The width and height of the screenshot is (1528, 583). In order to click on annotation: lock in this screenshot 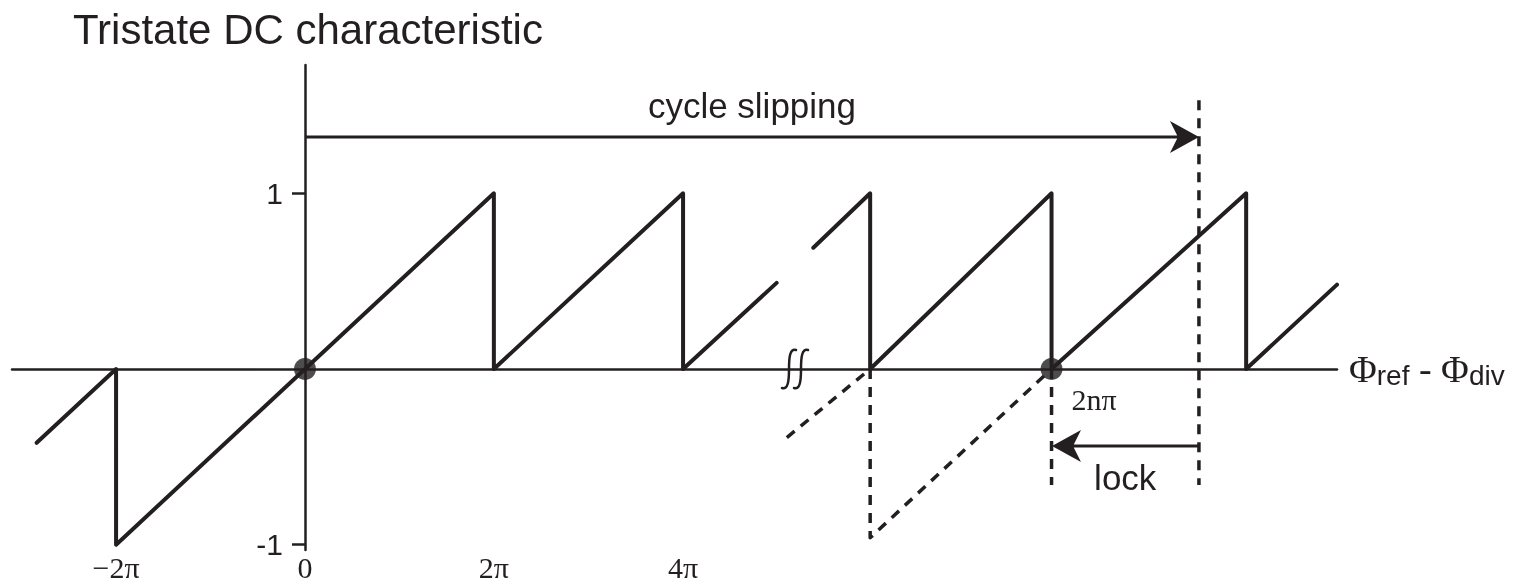, I will do `click(1125, 478)`.